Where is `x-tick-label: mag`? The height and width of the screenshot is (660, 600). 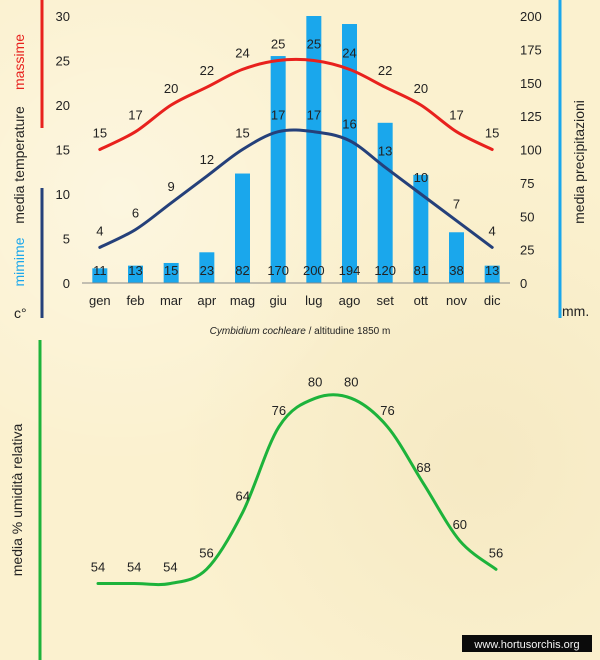 x-tick-label: mag is located at coordinates (242, 300).